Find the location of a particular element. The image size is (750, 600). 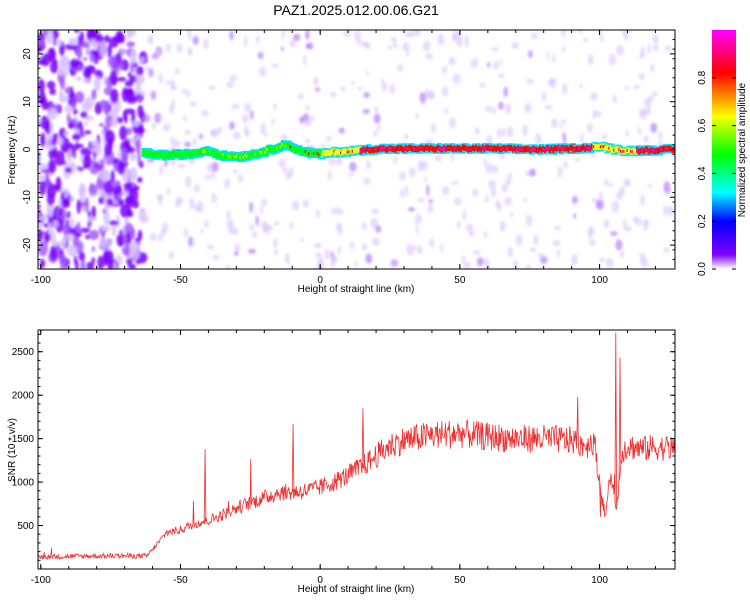

spectrogram-ridge is located at coordinates (408, 151).